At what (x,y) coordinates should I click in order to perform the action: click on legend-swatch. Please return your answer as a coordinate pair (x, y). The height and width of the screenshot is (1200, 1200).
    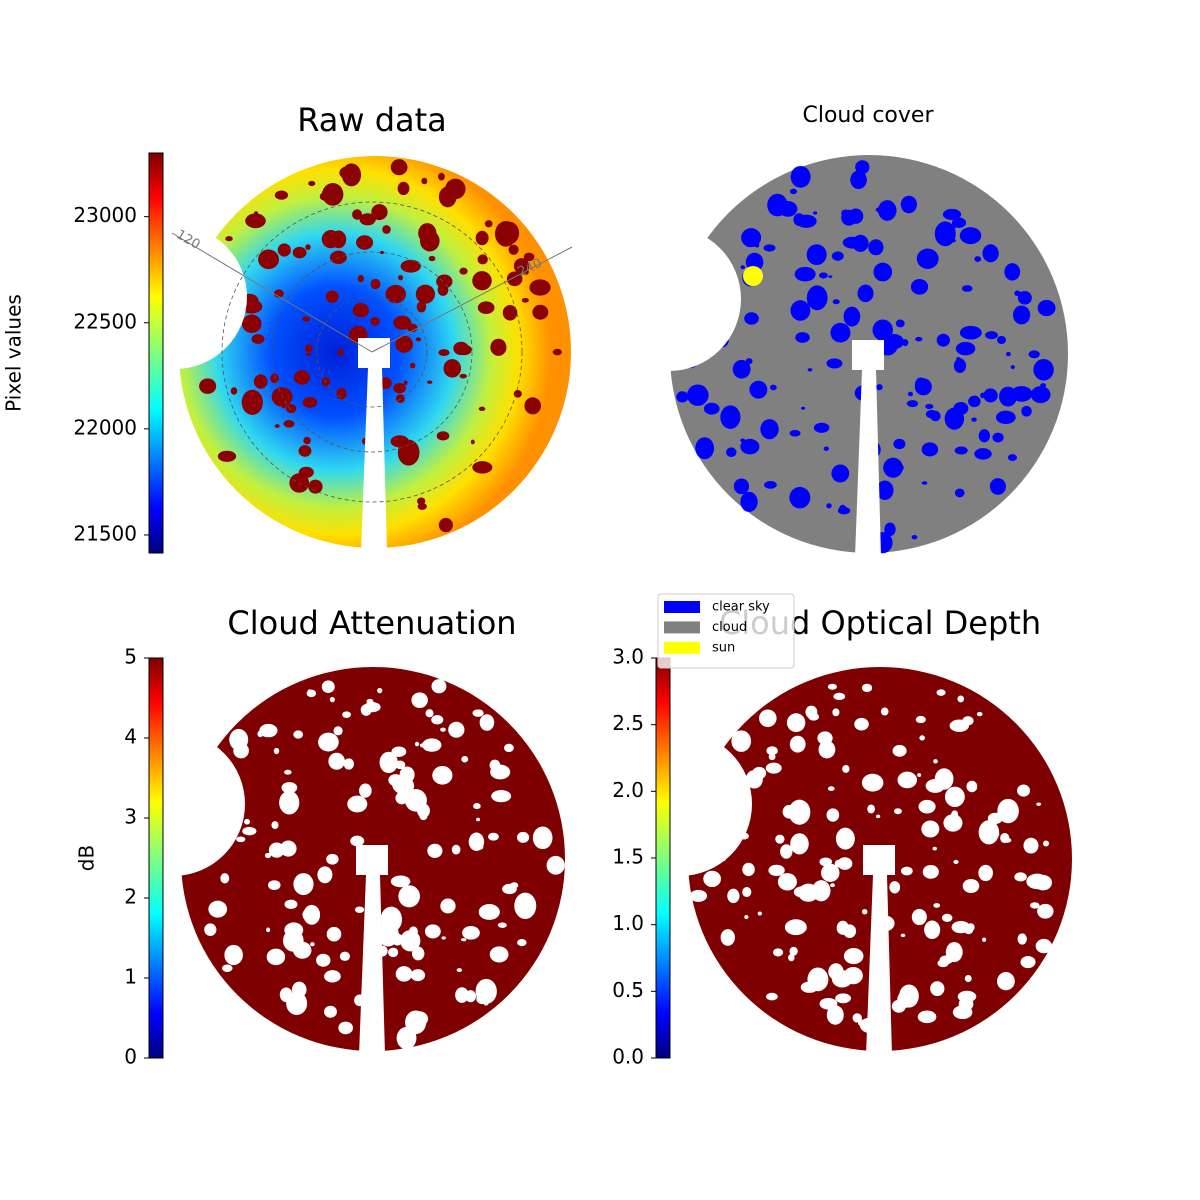
    Looking at the image, I should click on (682, 647).